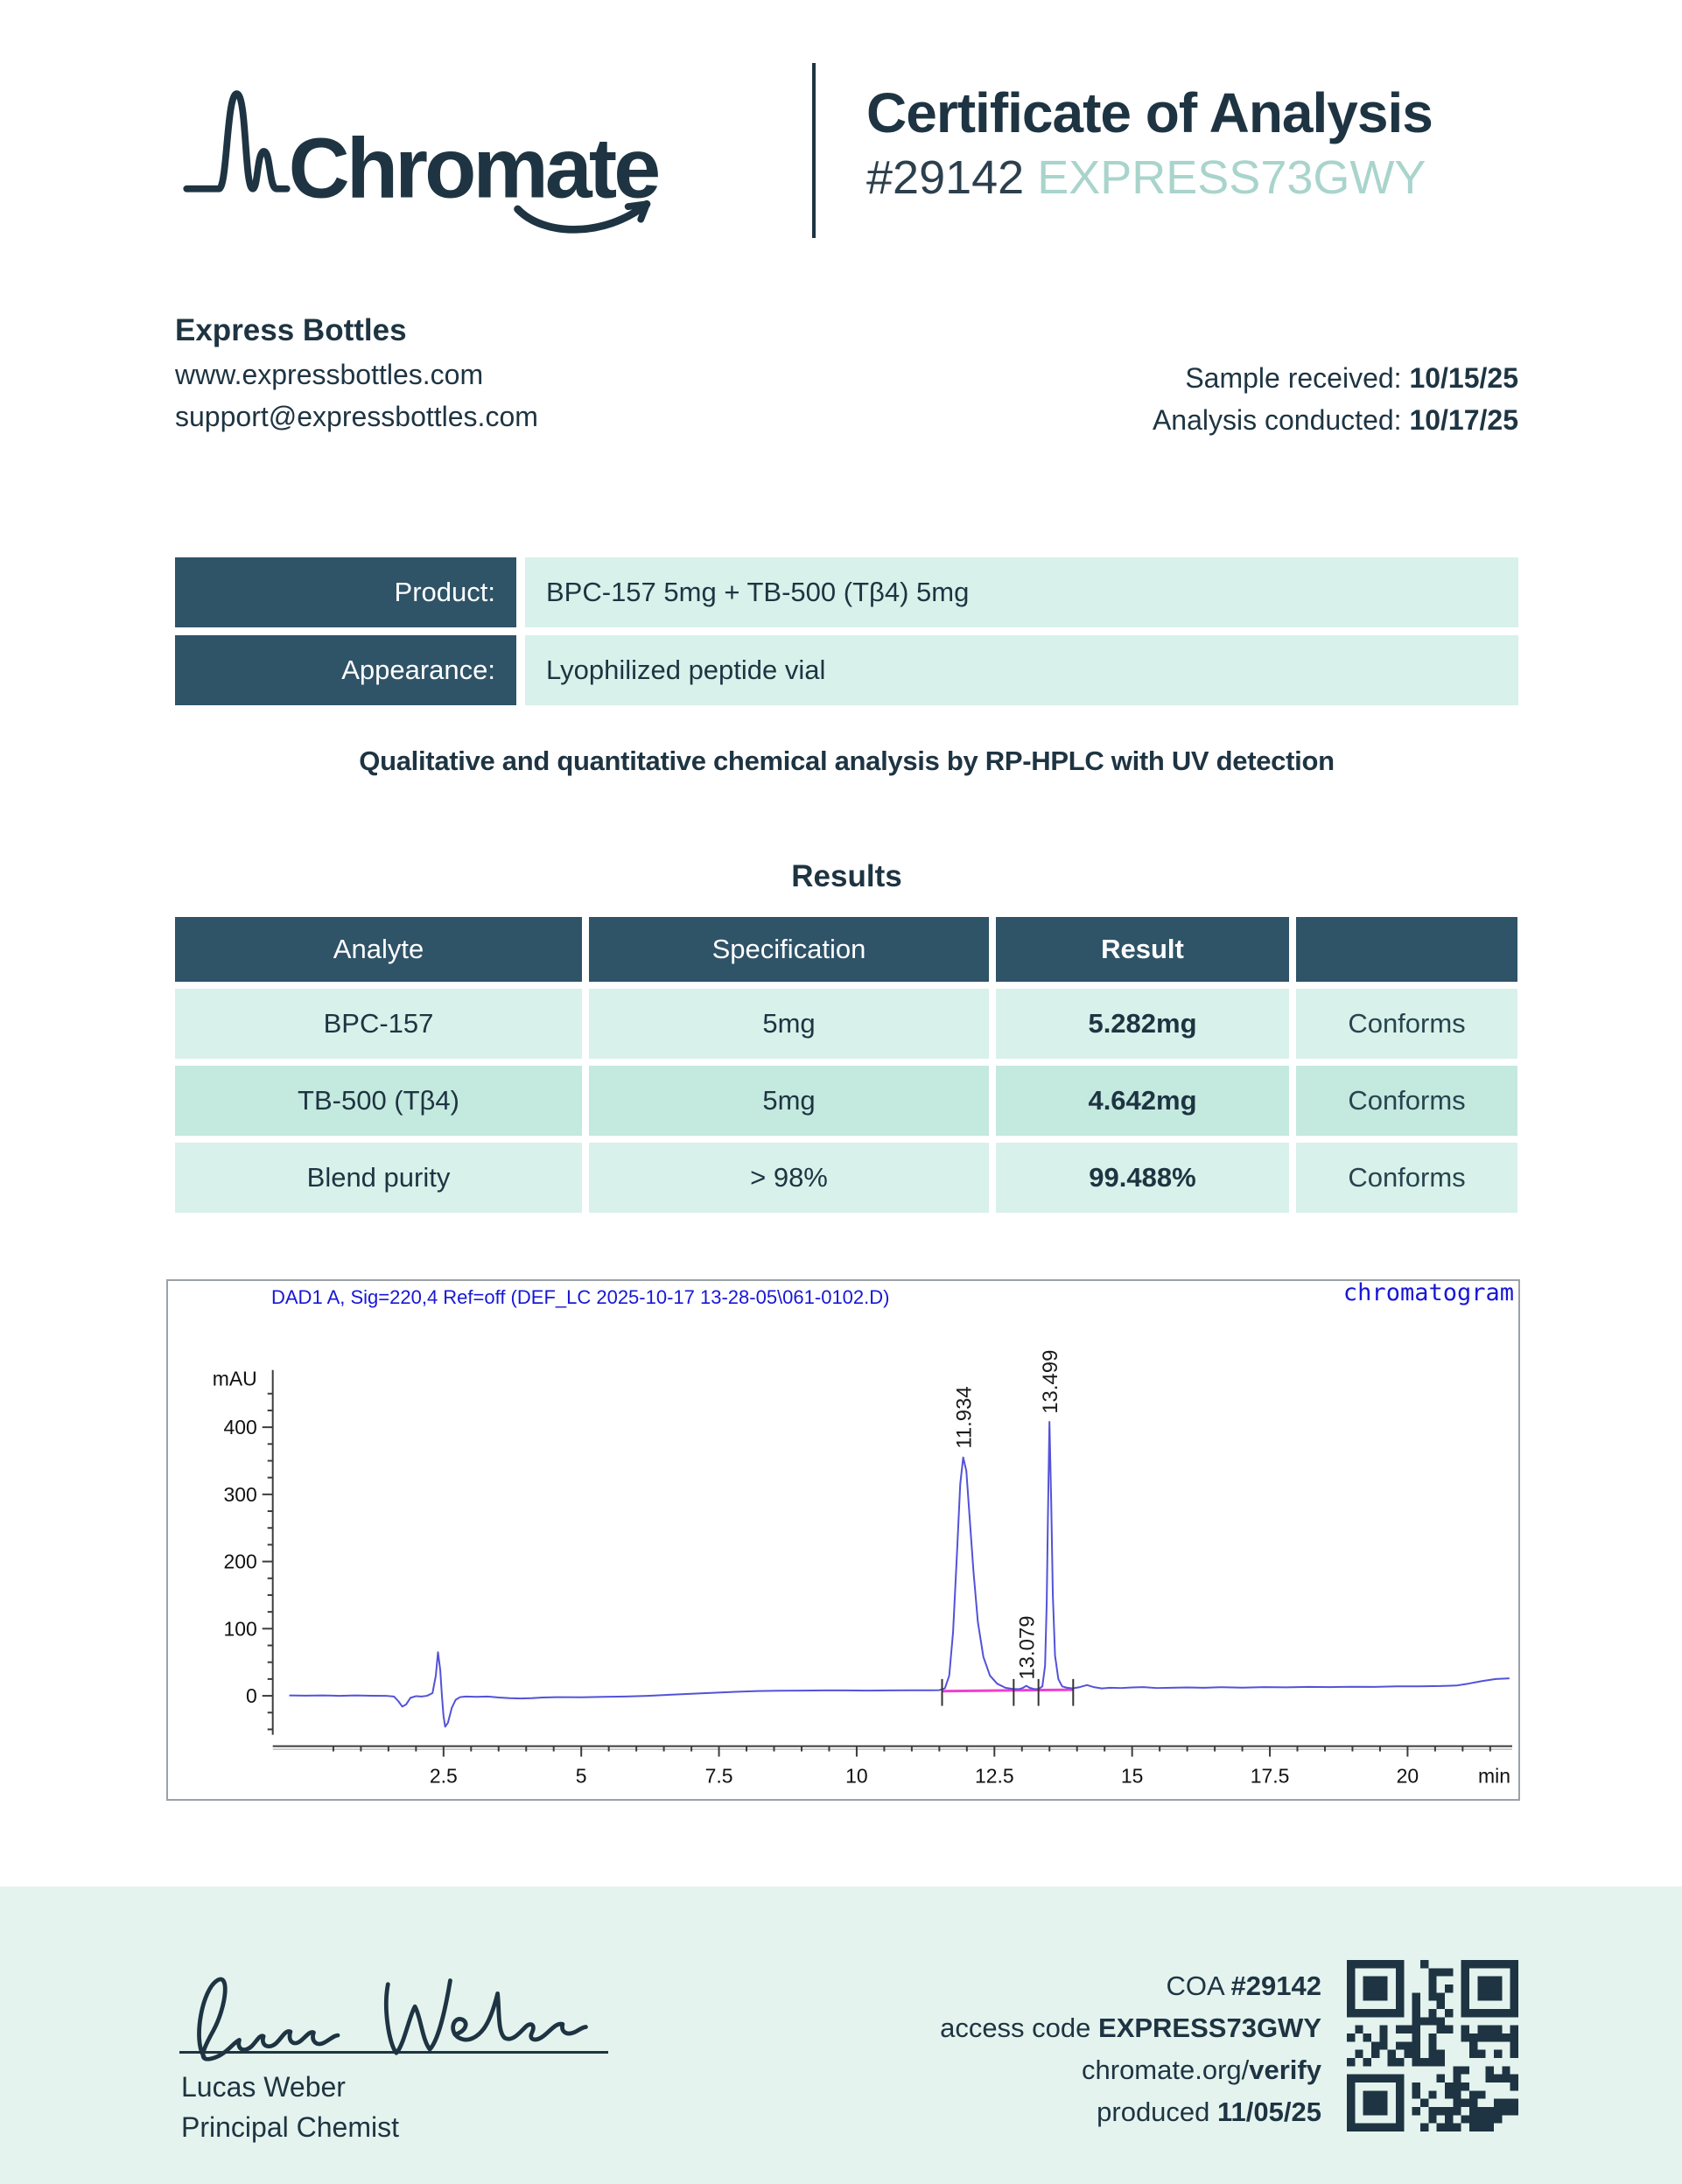 The height and width of the screenshot is (2184, 1682). I want to click on svg-text: 13.499, so click(1050, 1382).